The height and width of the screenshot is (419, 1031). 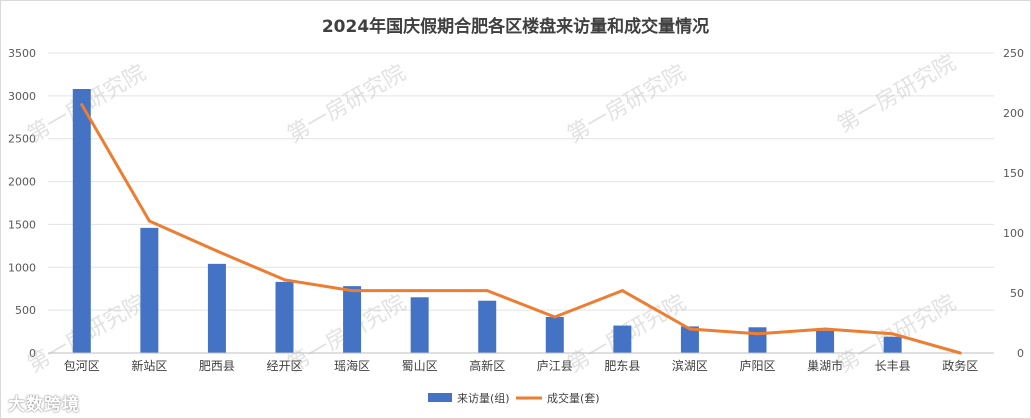 What do you see at coordinates (893, 366) in the screenshot?
I see `x-tick-label: 长丰县` at bounding box center [893, 366].